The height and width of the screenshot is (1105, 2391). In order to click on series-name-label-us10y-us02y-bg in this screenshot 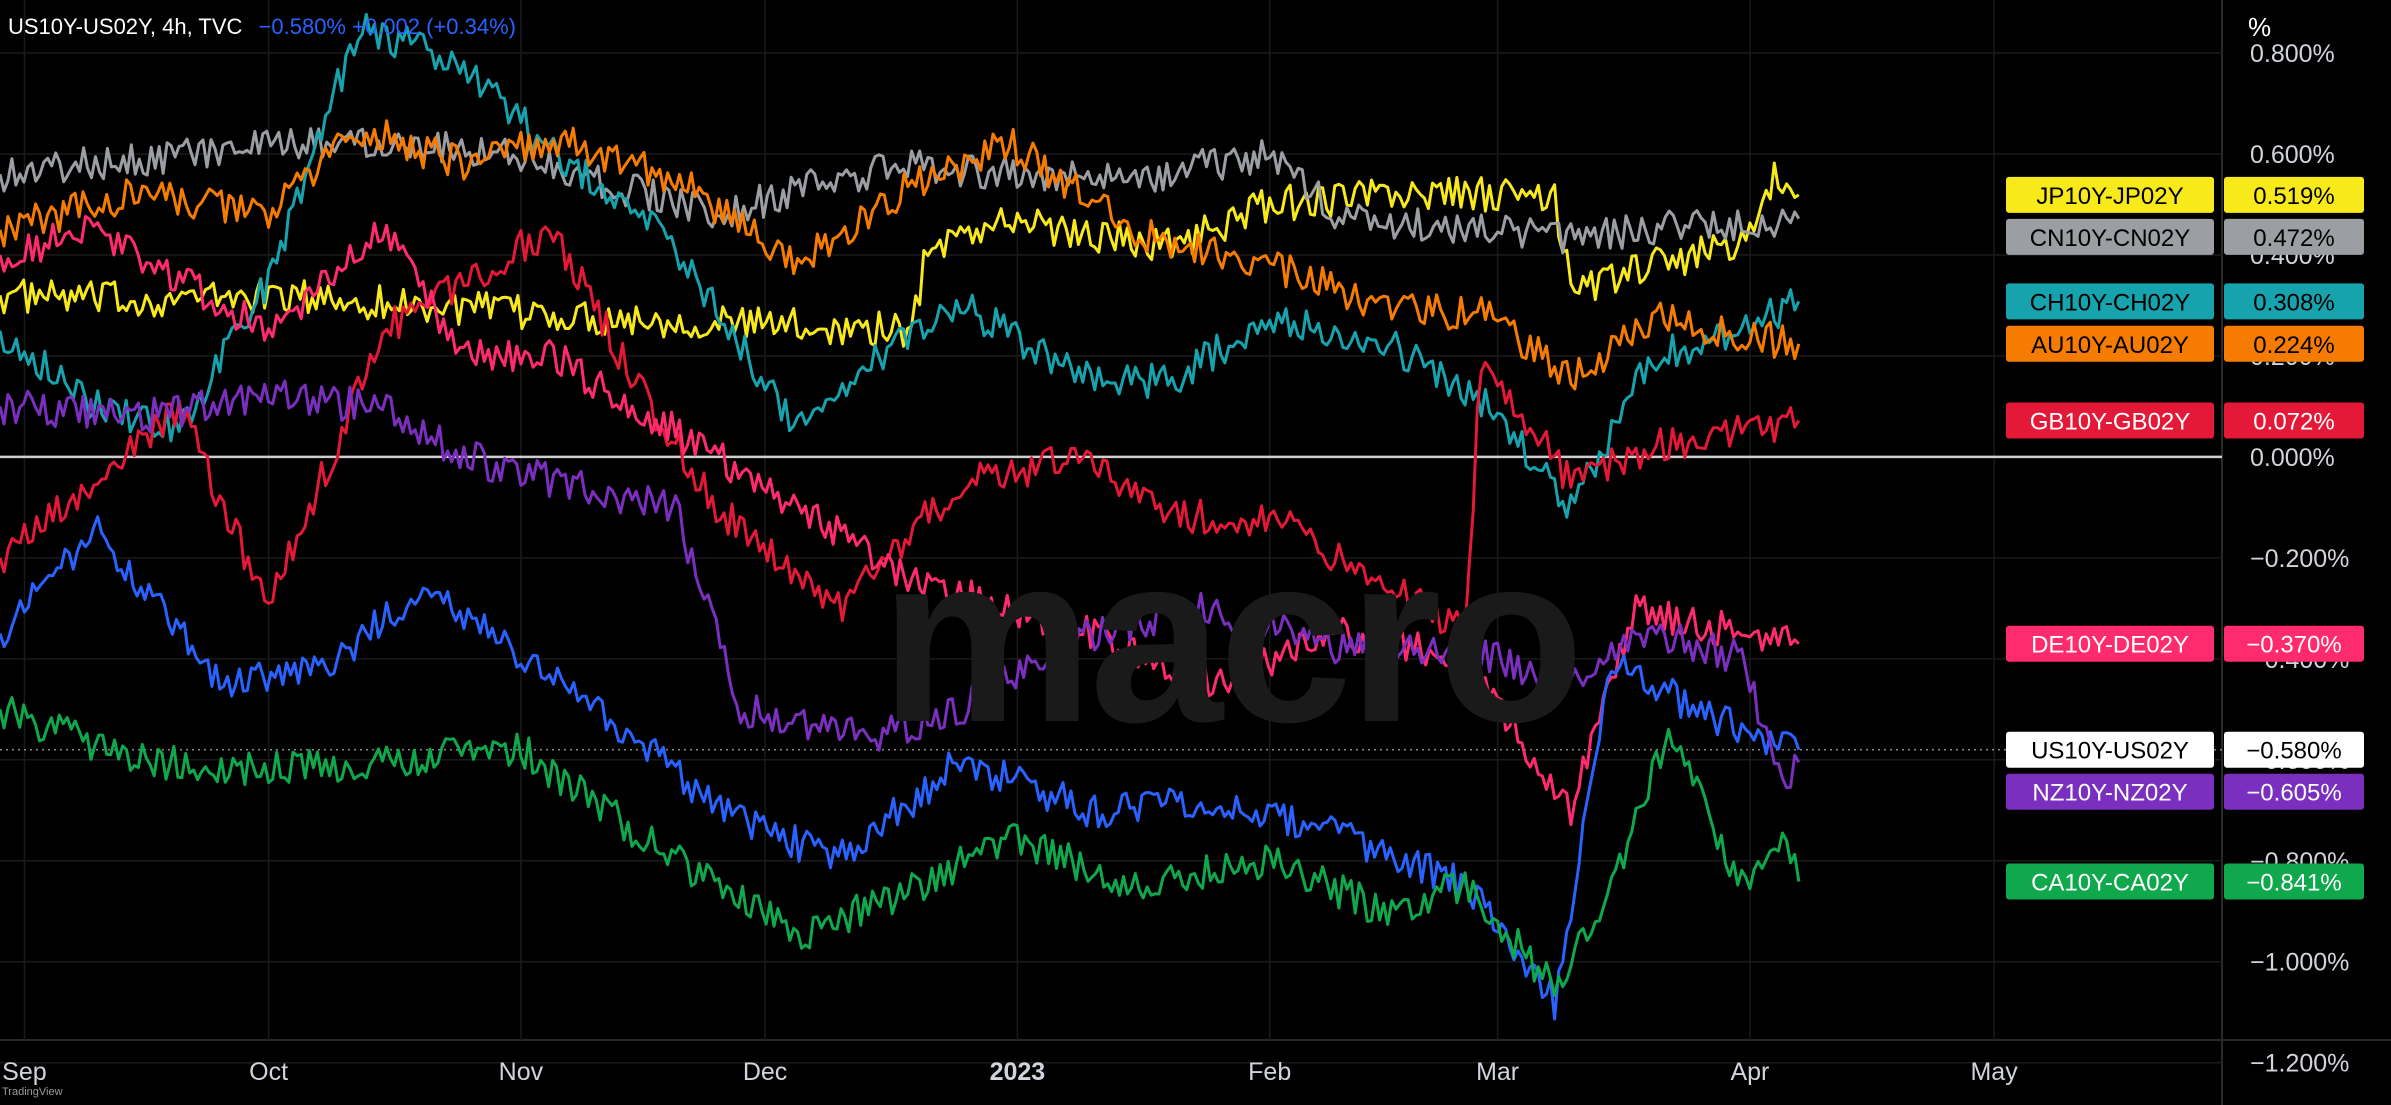, I will do `click(2110, 749)`.